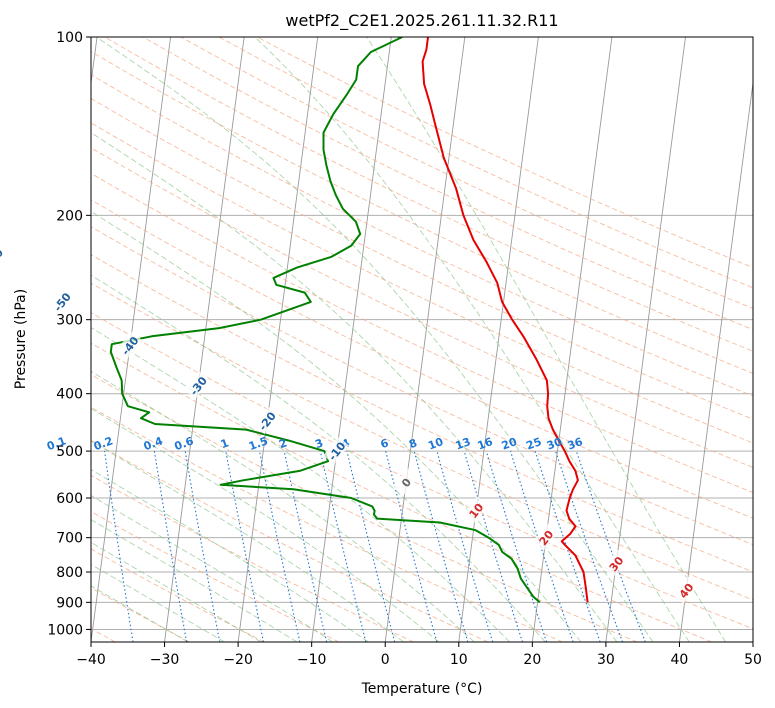  What do you see at coordinates (680, 660) in the screenshot?
I see `x-tick-label: 40` at bounding box center [680, 660].